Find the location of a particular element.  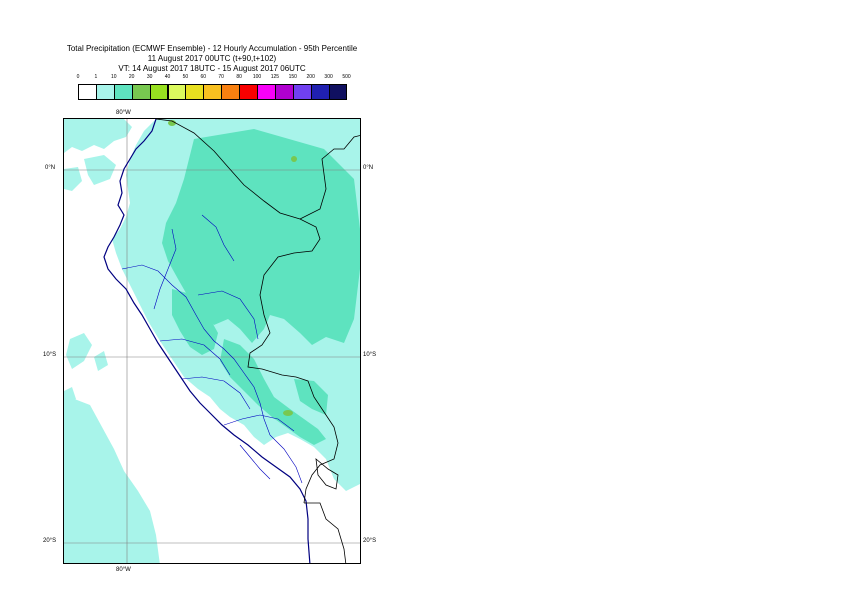

lat-0-left: 0°N is located at coordinates (50, 168).